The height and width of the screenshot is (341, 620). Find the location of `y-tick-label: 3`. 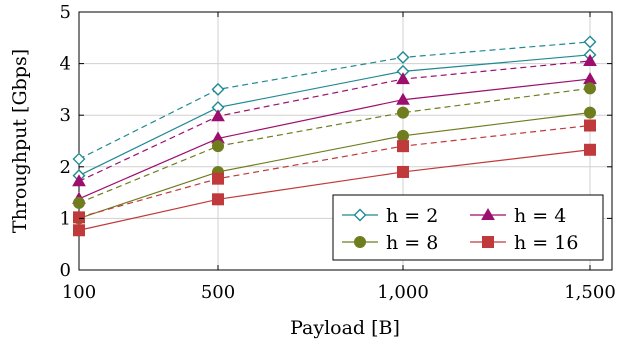

y-tick-label: 3 is located at coordinates (65, 115).